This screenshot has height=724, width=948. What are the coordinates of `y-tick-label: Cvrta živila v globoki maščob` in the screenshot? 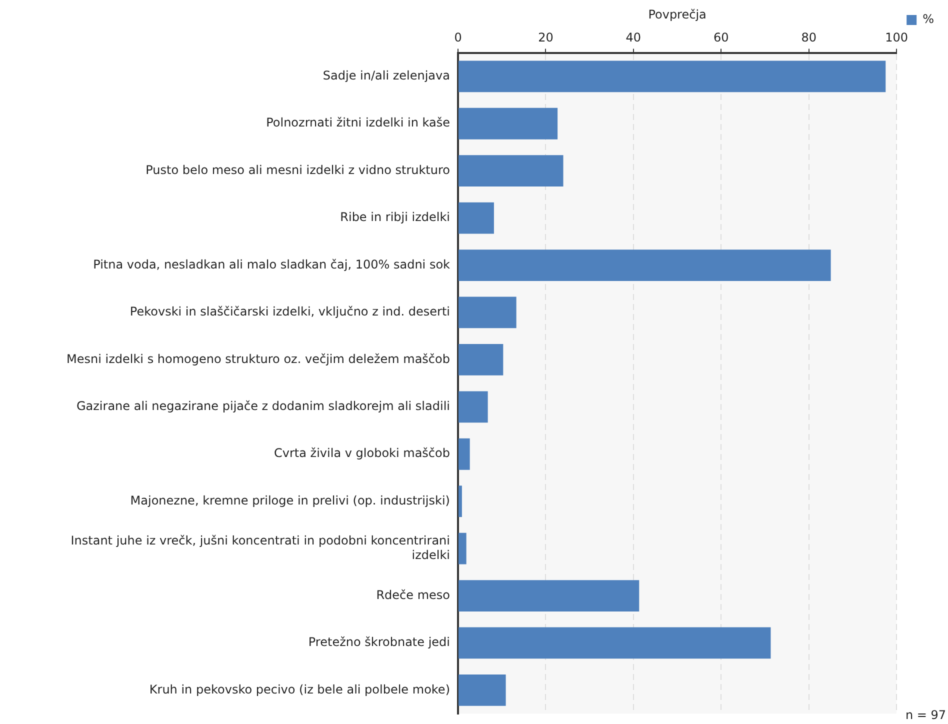 It's located at (362, 453).